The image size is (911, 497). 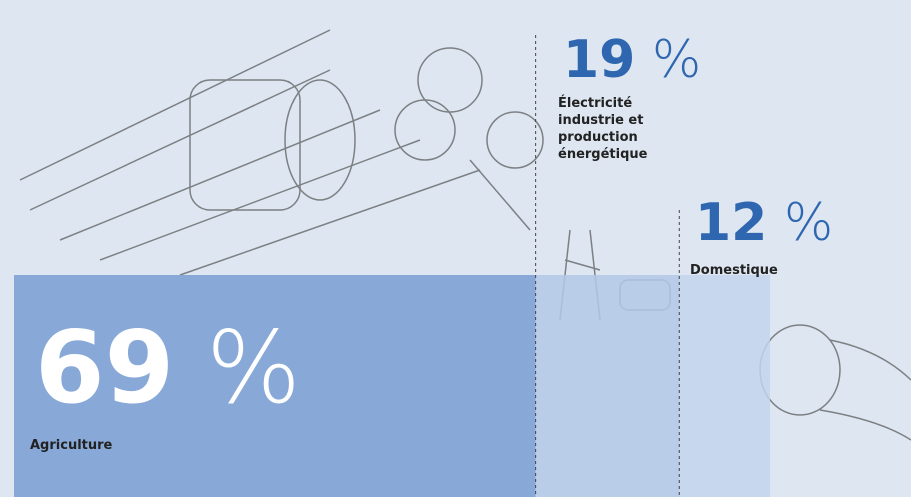 What do you see at coordinates (731, 223) in the screenshot?
I see `value-number: 12` at bounding box center [731, 223].